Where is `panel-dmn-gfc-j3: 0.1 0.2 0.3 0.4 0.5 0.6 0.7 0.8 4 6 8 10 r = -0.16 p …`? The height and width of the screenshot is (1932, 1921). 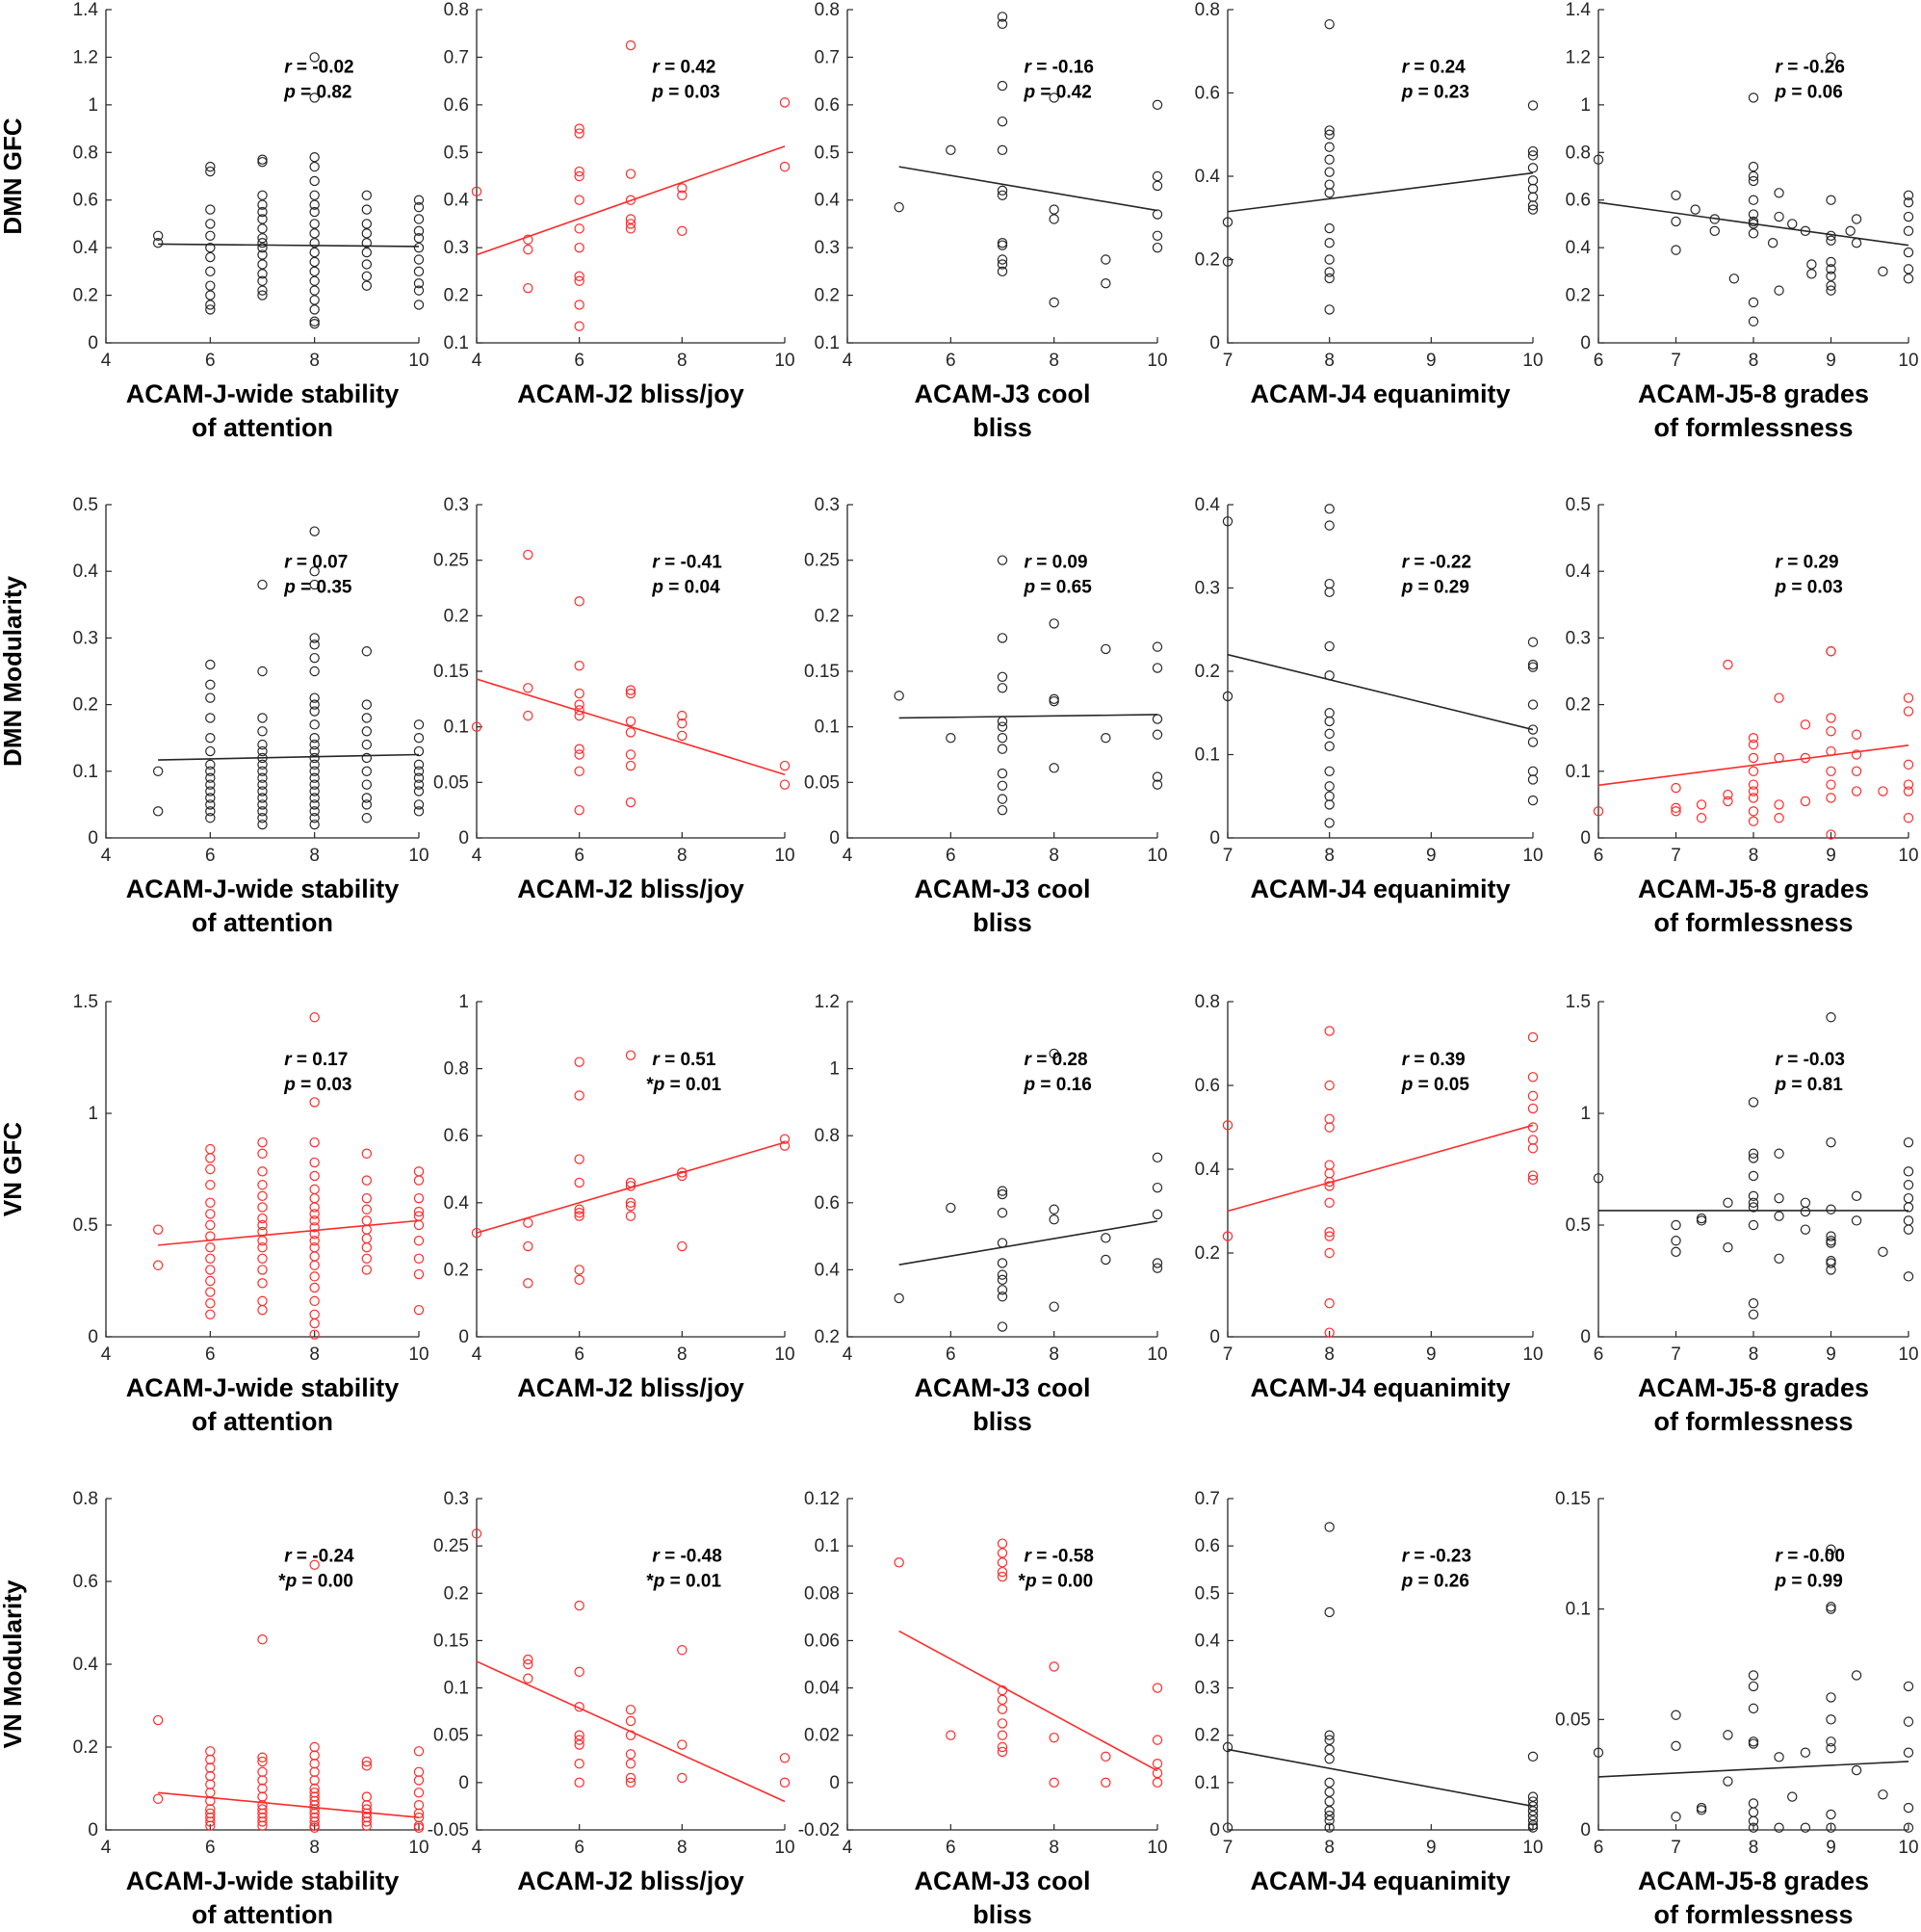
panel-dmn-gfc-j3: 0.1 0.2 0.3 0.4 0.5 0.6 0.7 0.8 4 6 8 10 r = -0.16 p … is located at coordinates (991, 221).